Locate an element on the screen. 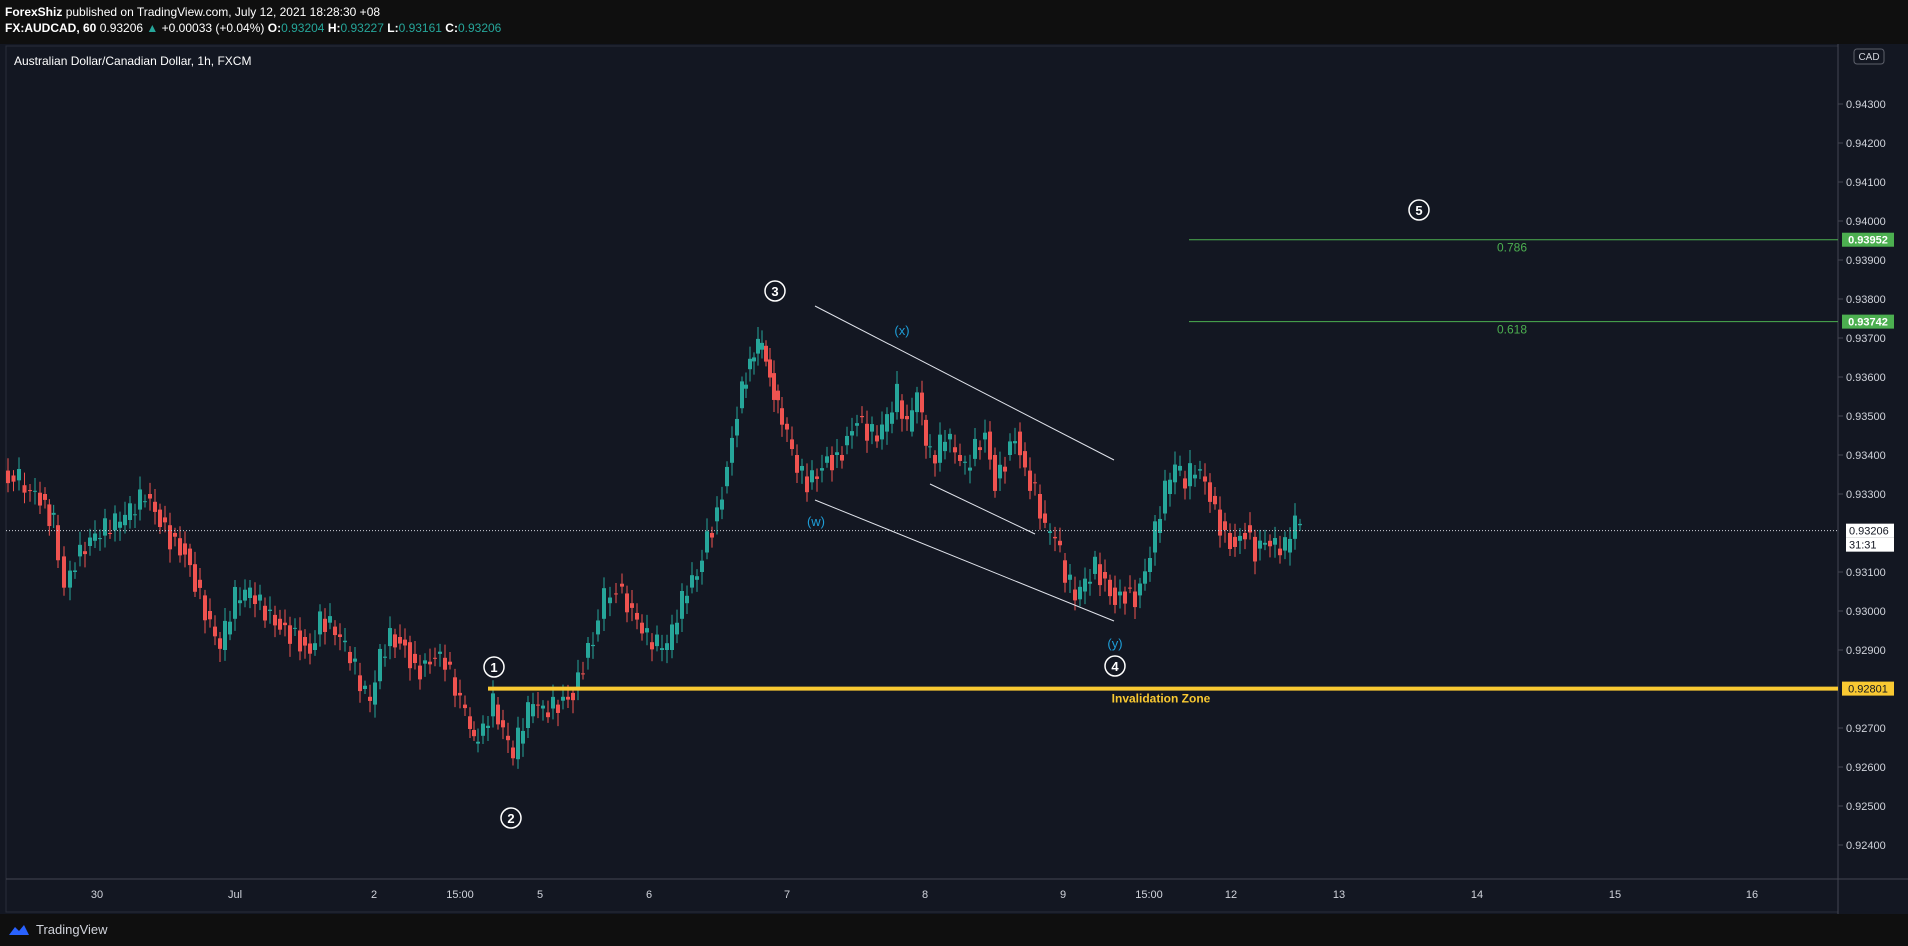 This screenshot has height=946, width=1908. author-name: ForexShiz is located at coordinates (34, 12).